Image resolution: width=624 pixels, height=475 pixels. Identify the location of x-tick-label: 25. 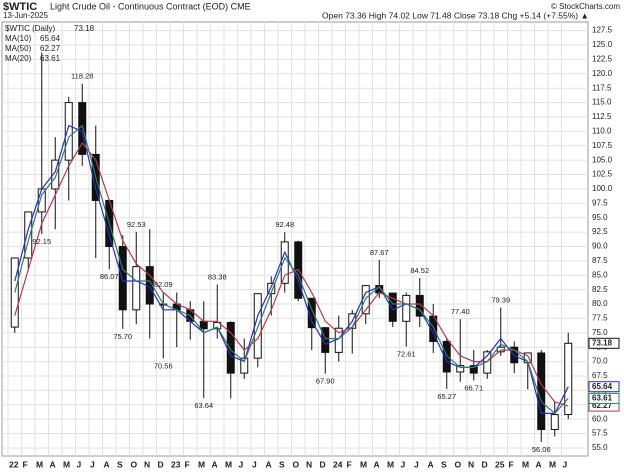
(500, 464).